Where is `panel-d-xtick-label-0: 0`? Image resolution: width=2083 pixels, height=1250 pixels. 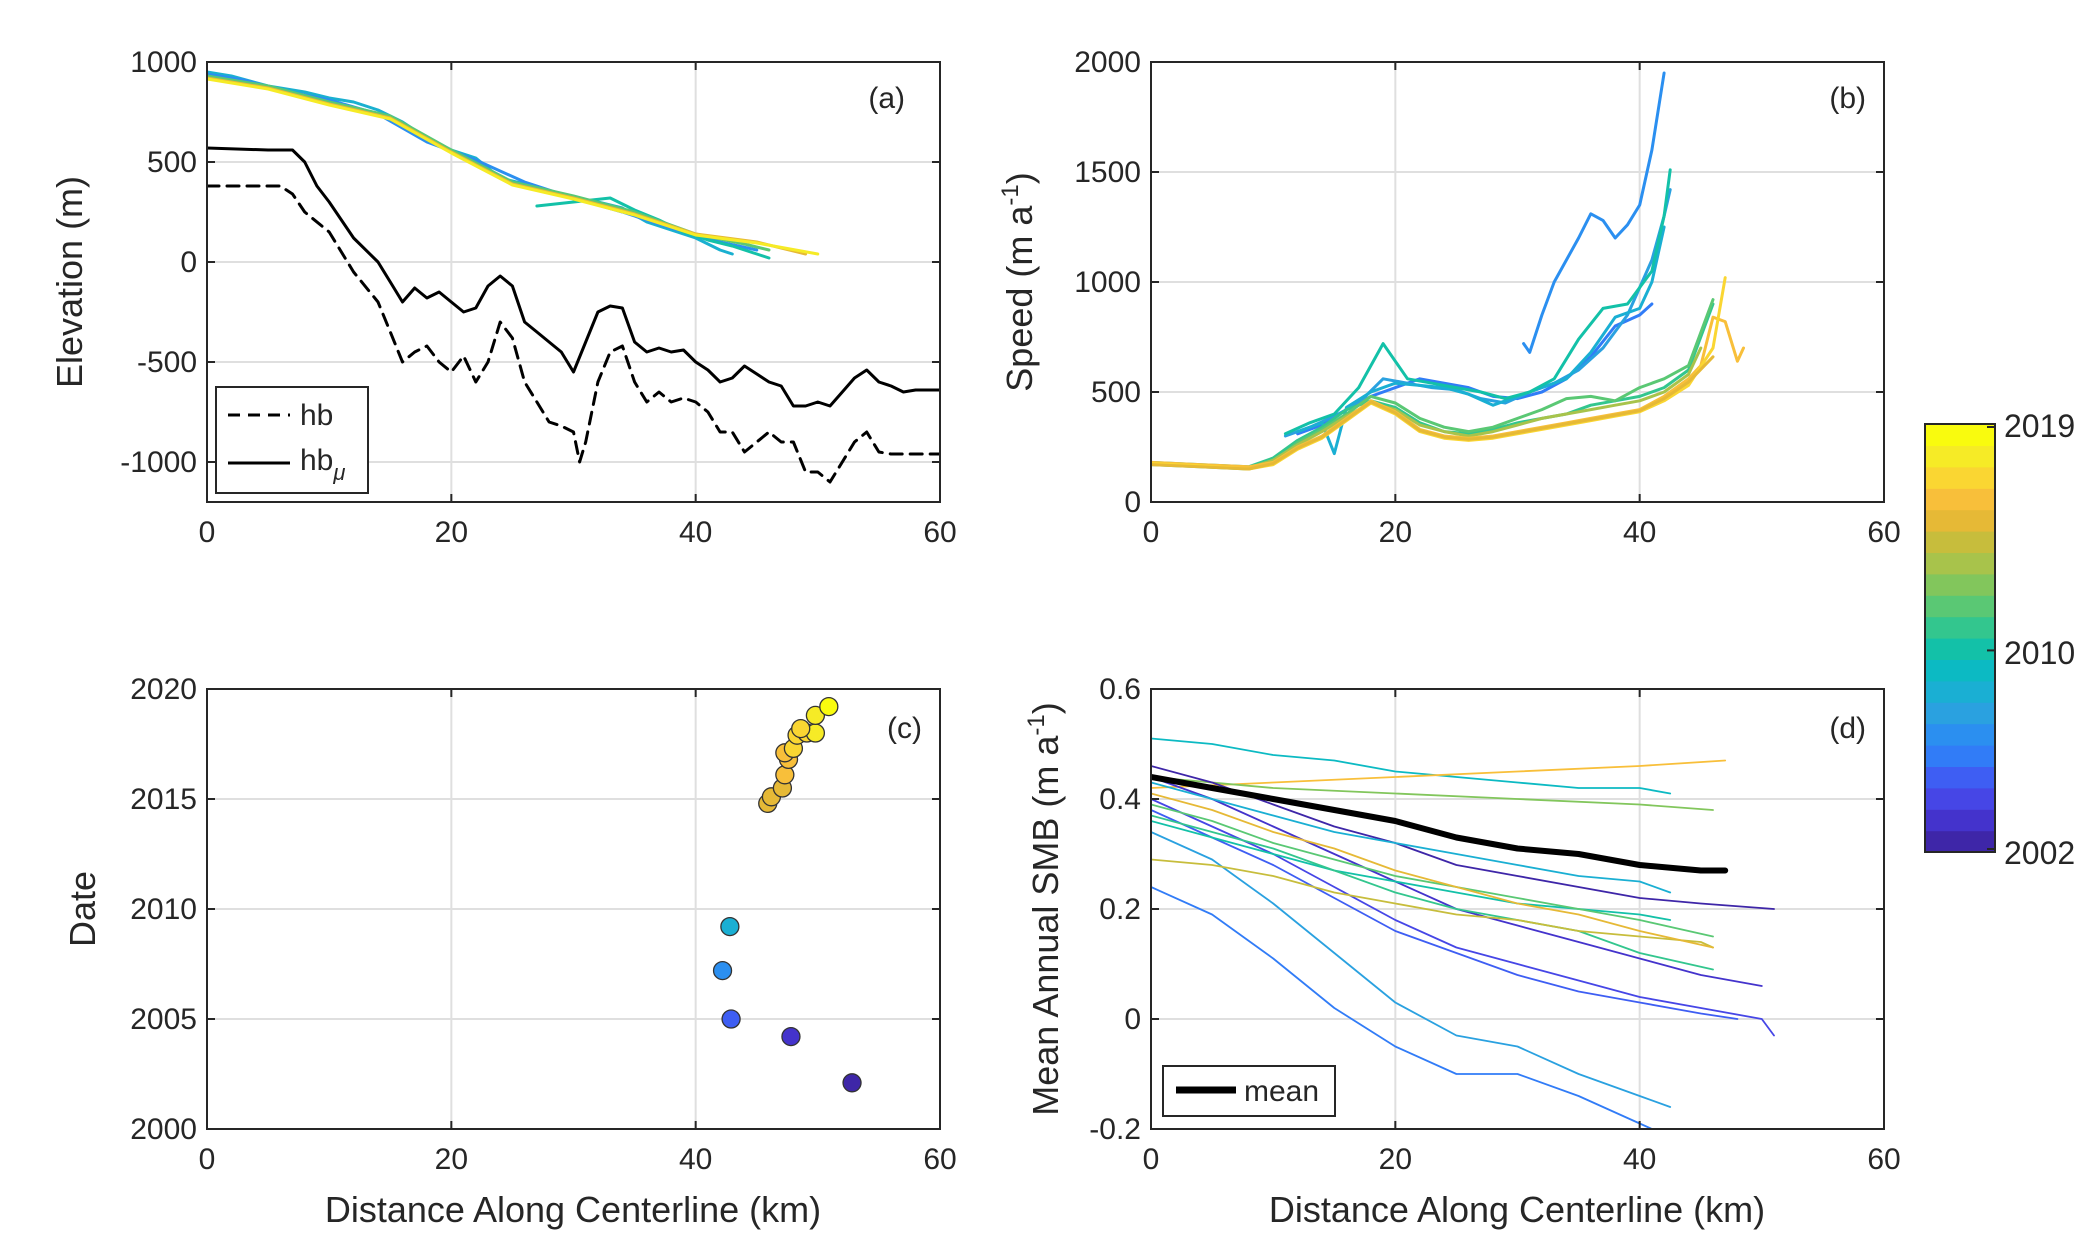 panel-d-xtick-label-0: 0 is located at coordinates (1151, 1159).